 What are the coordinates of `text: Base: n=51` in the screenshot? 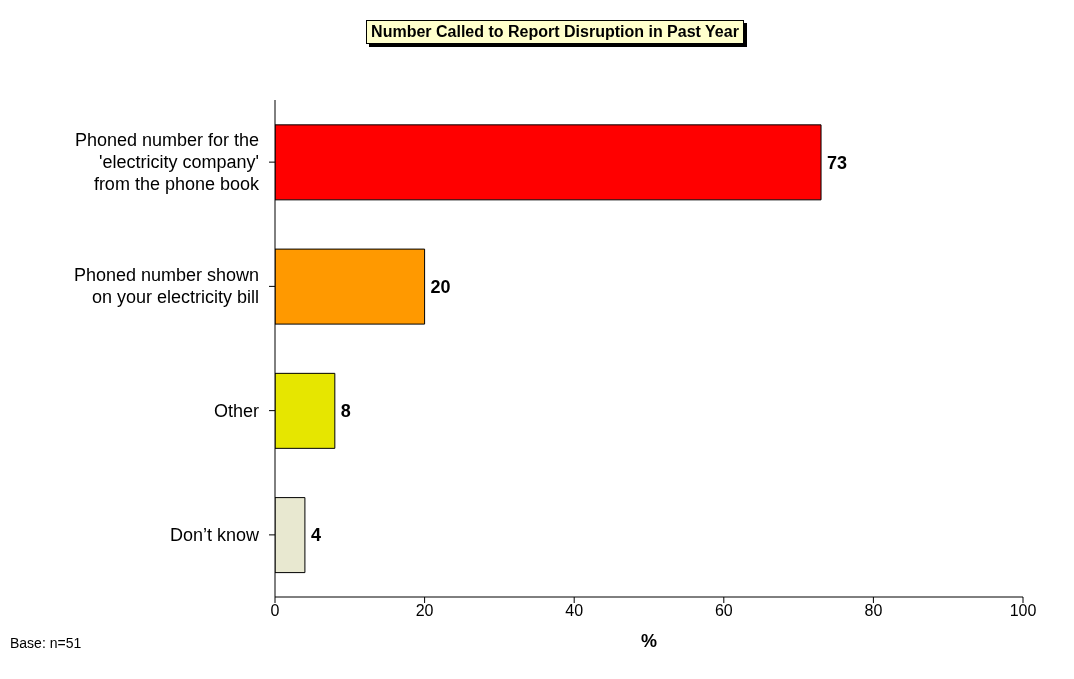 It's located at (46, 643).